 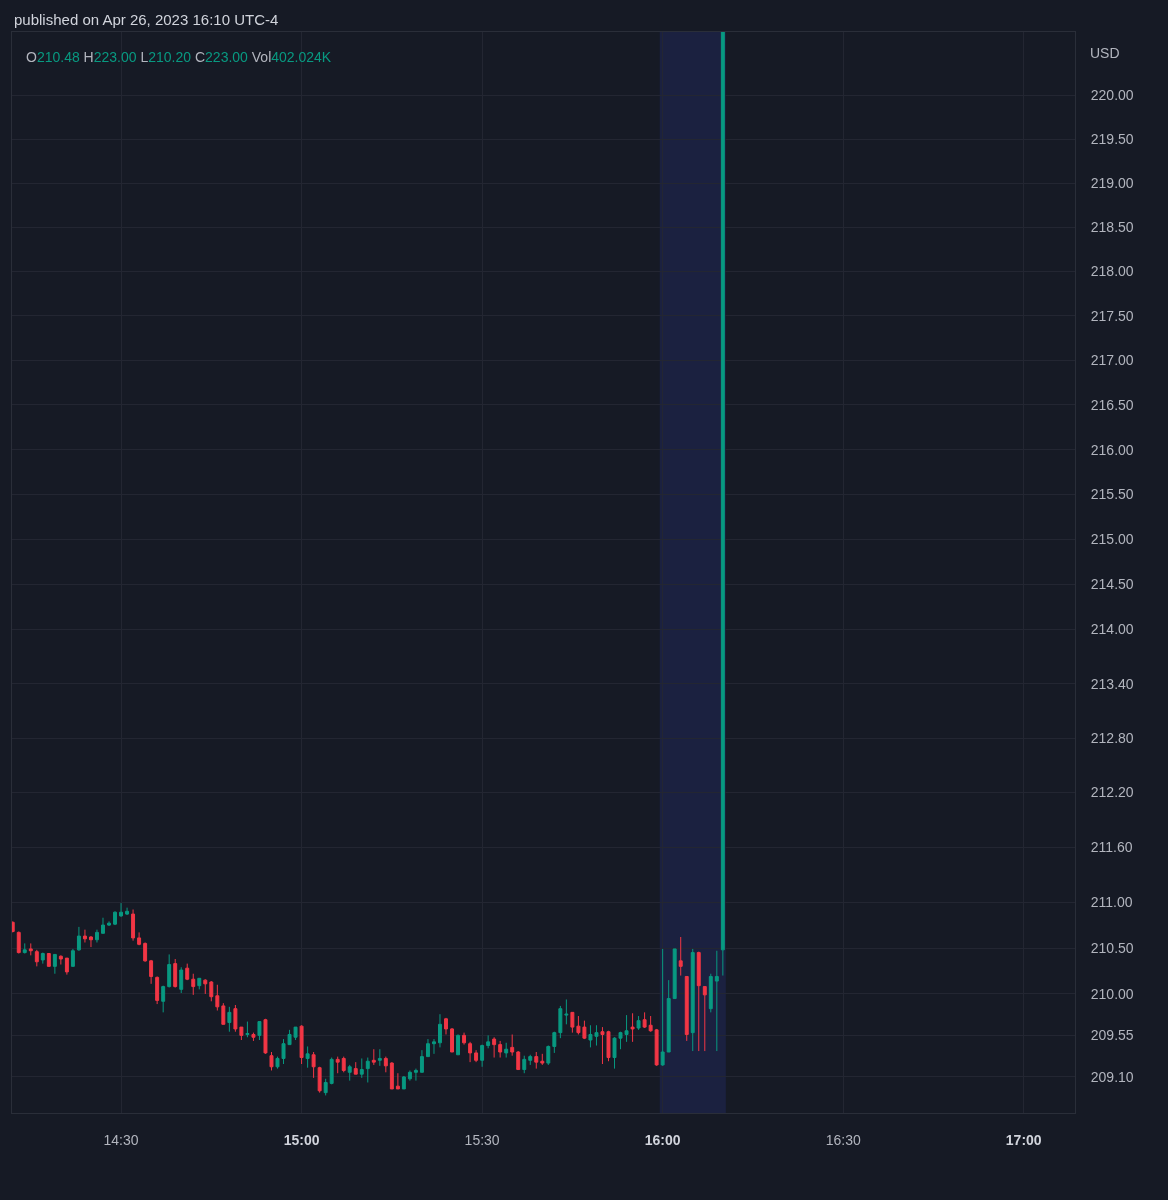 I want to click on y-tick-label: 220.00, so click(x=1112, y=95).